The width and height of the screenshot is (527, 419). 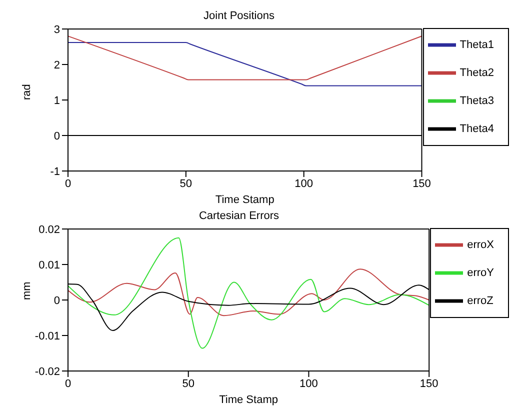 What do you see at coordinates (57, 30) in the screenshot?
I see `y-tick-label: 3` at bounding box center [57, 30].